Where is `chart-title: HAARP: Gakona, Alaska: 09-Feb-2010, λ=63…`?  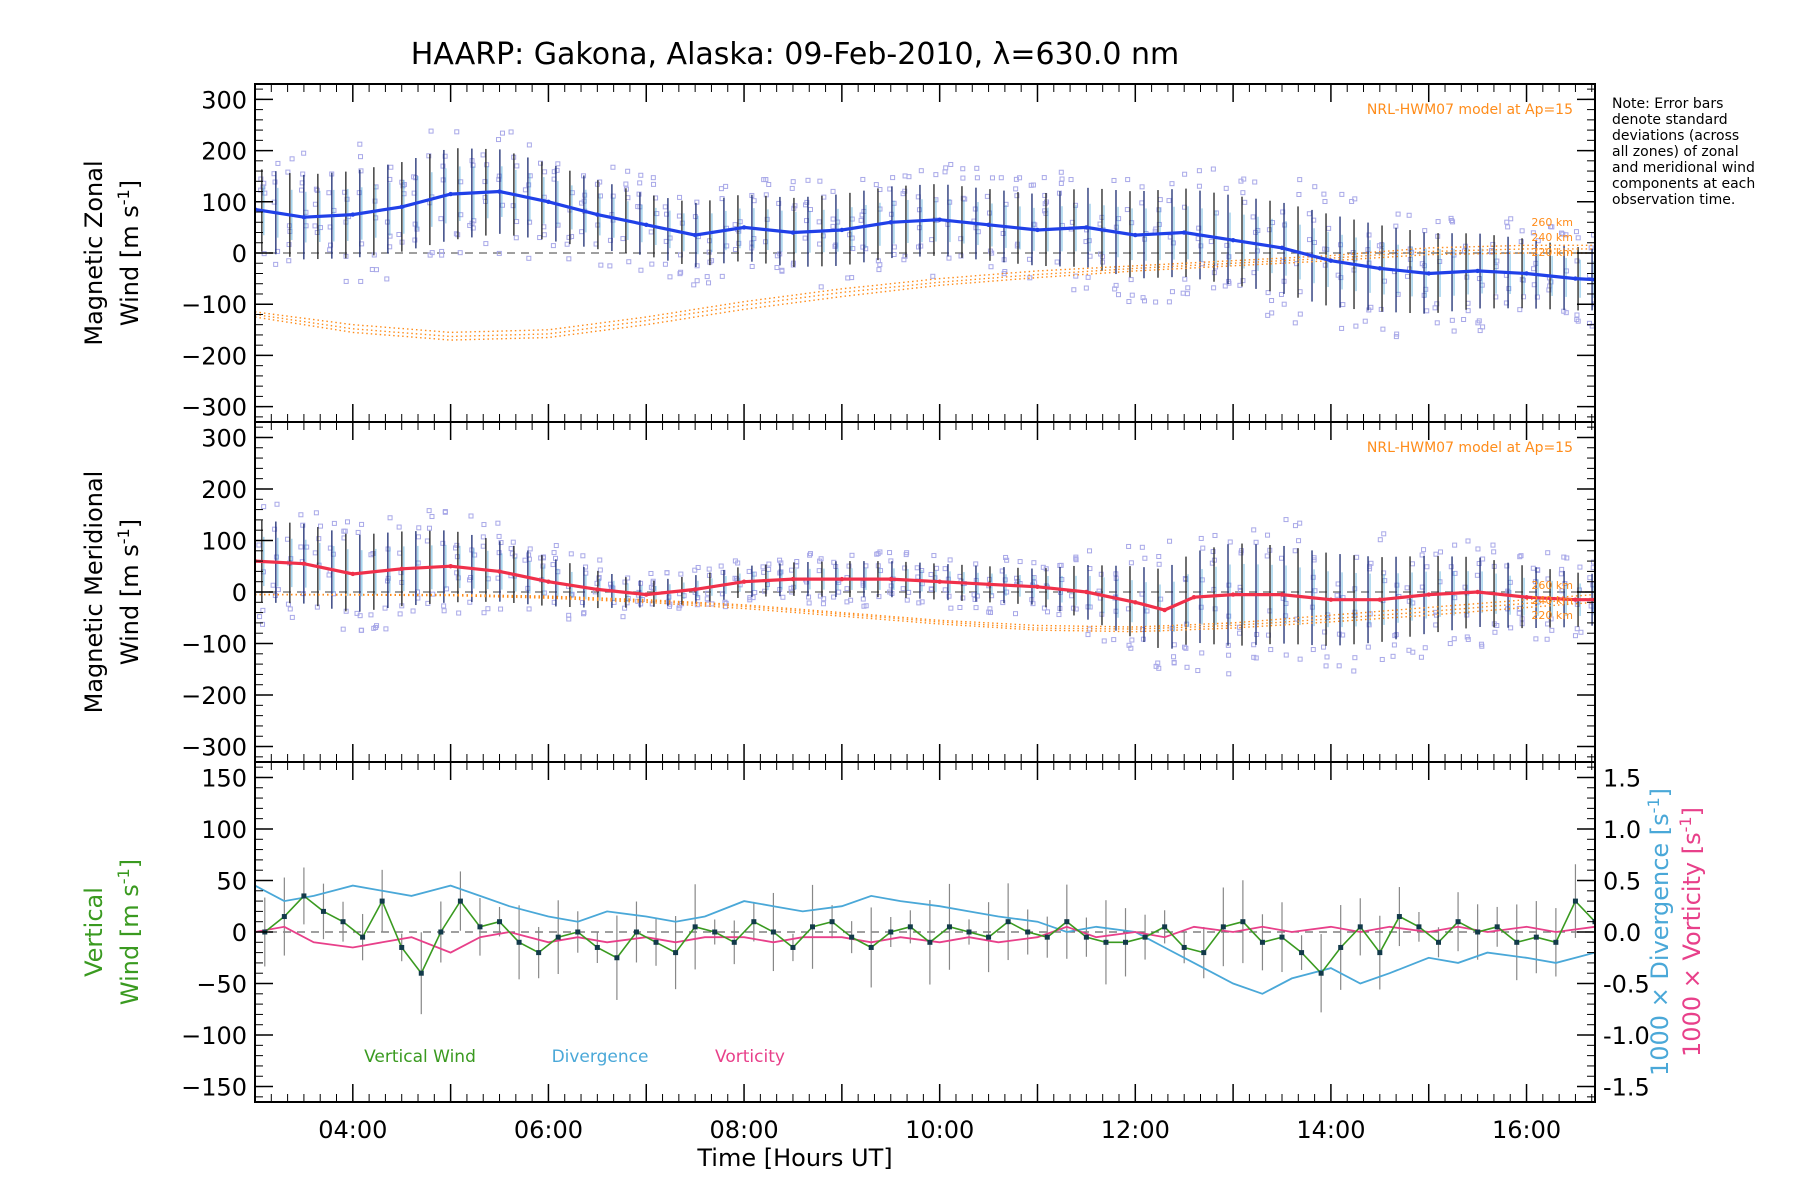 chart-title: HAARP: Gakona, Alaska: 09-Feb-2010, λ=63… is located at coordinates (795, 54).